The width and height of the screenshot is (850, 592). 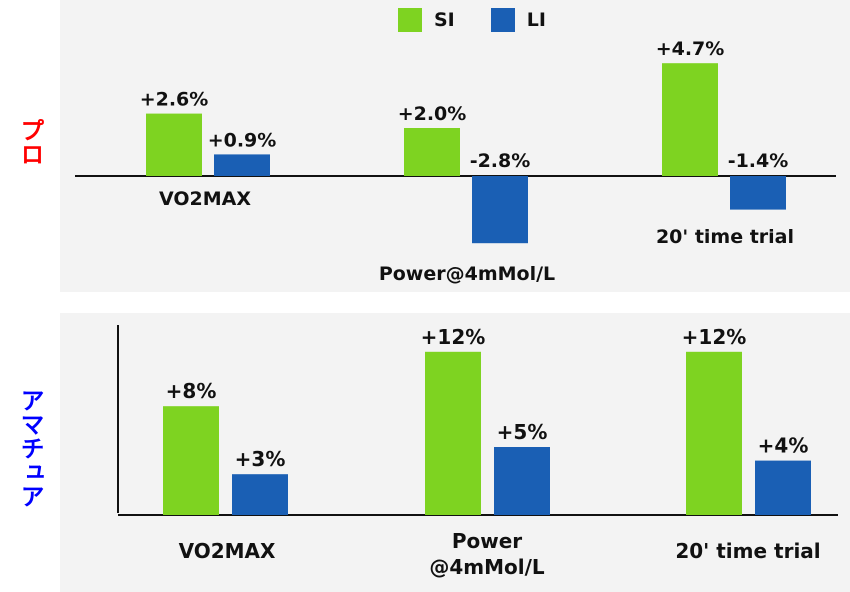 I want to click on legend-swatch-si, so click(x=410, y=20).